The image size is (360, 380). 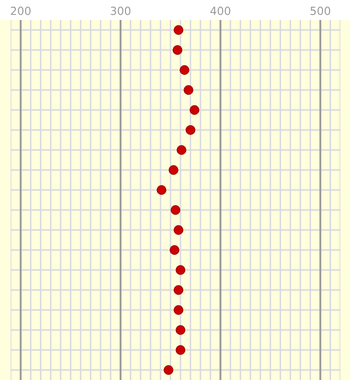 What do you see at coordinates (20, 11) in the screenshot?
I see `x-tick-label: 200` at bounding box center [20, 11].